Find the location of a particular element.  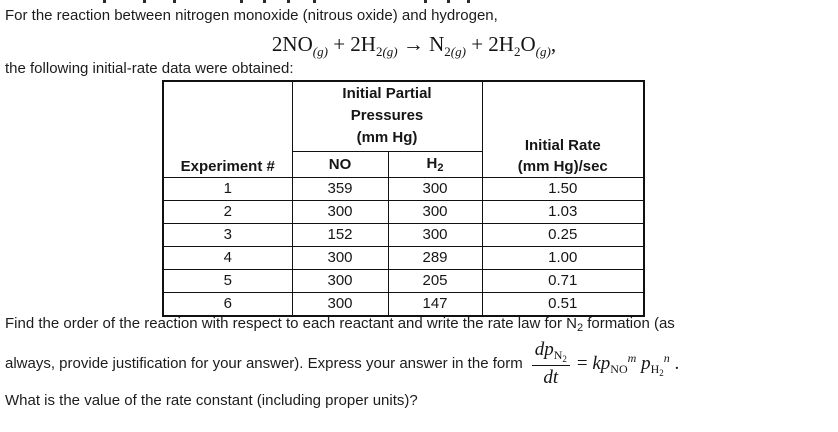

formula-token: dt is located at coordinates (551, 377).